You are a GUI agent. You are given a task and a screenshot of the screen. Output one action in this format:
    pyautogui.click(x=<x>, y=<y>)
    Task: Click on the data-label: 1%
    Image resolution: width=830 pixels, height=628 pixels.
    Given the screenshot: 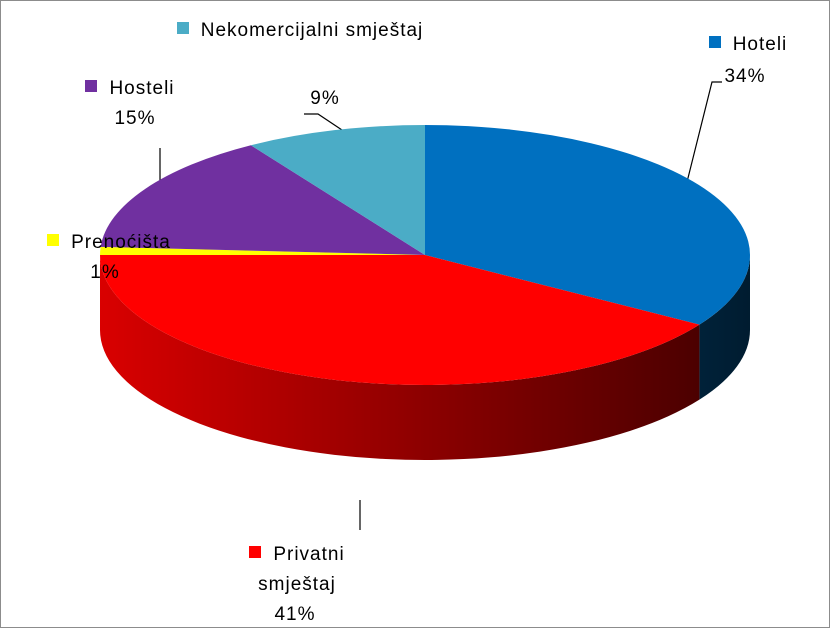 What is the action you would take?
    pyautogui.click(x=105, y=272)
    